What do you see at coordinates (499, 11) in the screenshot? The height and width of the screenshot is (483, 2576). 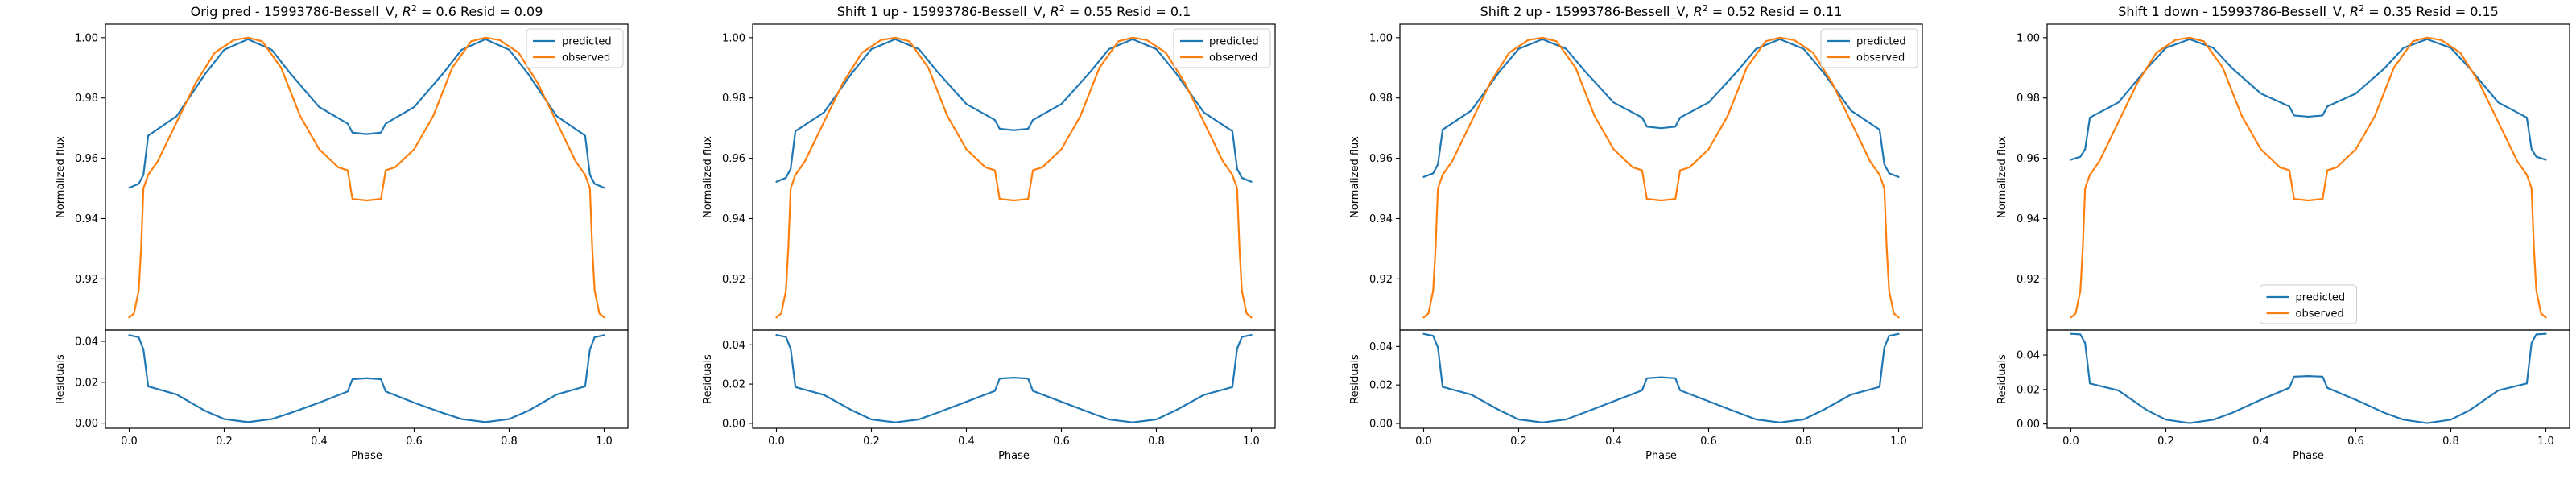 I see `title-resid: Resid = 0.09` at bounding box center [499, 11].